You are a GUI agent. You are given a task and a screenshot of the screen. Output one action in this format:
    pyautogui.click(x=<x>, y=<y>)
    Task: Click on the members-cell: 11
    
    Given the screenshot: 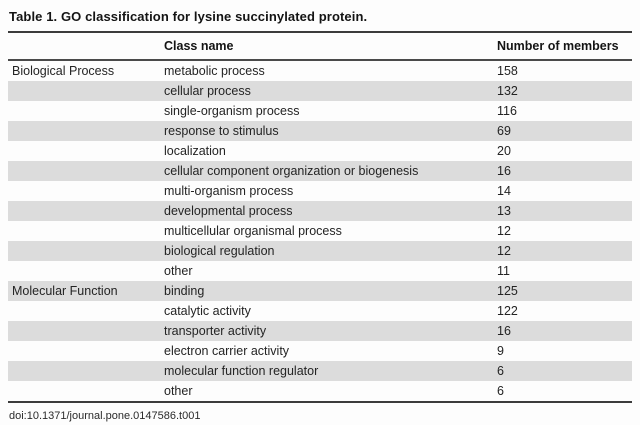 What is the action you would take?
    pyautogui.click(x=503, y=271)
    